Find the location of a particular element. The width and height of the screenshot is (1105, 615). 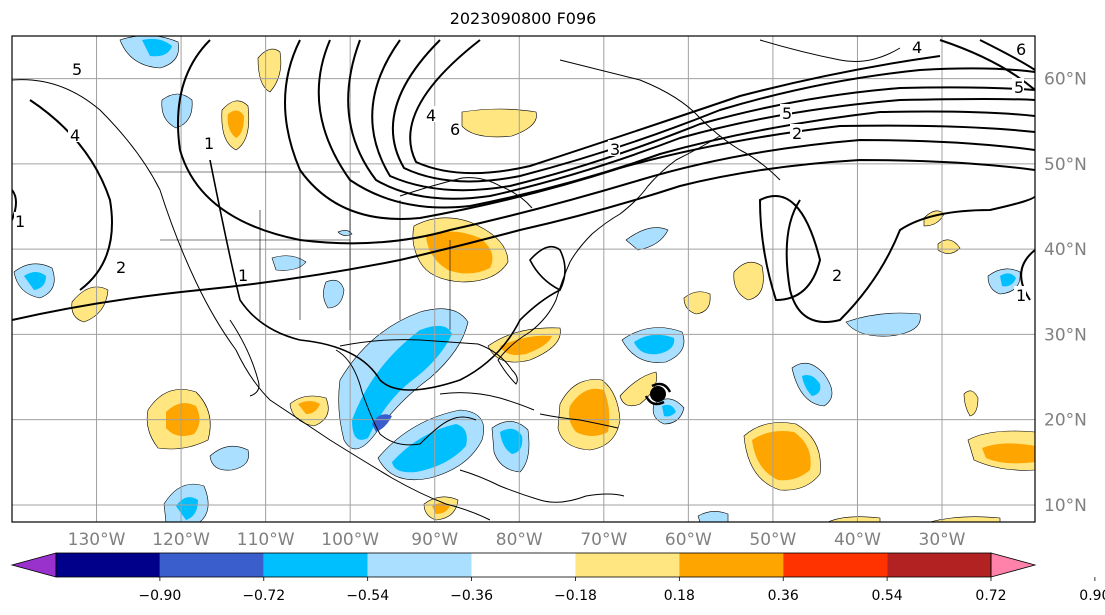

contour-label: 3 is located at coordinates (615, 149).